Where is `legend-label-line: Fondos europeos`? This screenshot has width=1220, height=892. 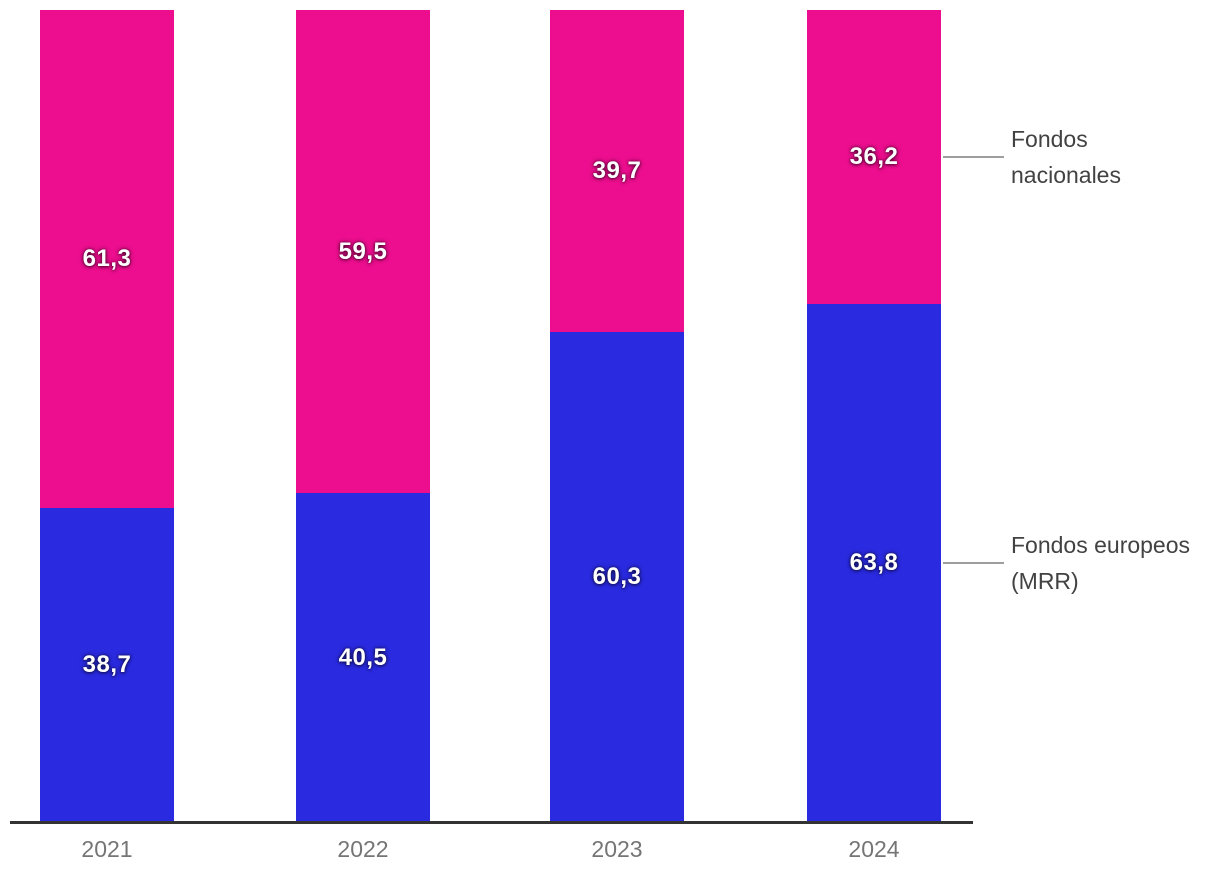
legend-label-line: Fondos europeos is located at coordinates (1101, 544).